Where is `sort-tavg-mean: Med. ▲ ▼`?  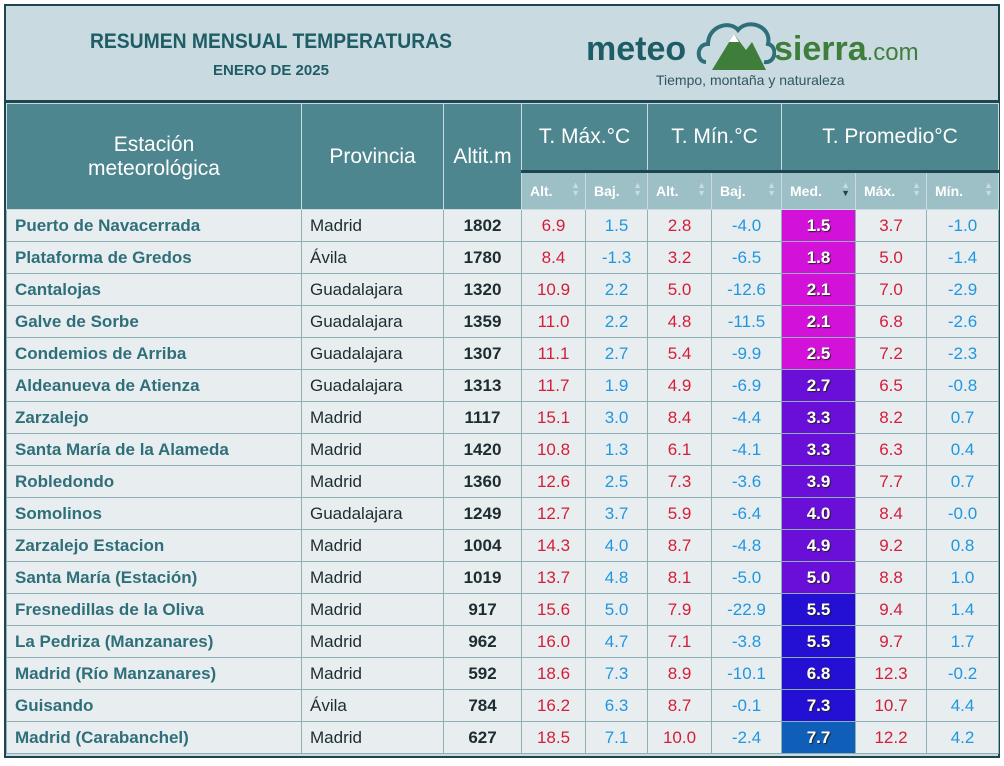
sort-tavg-mean: Med. ▲ ▼ is located at coordinates (819, 190).